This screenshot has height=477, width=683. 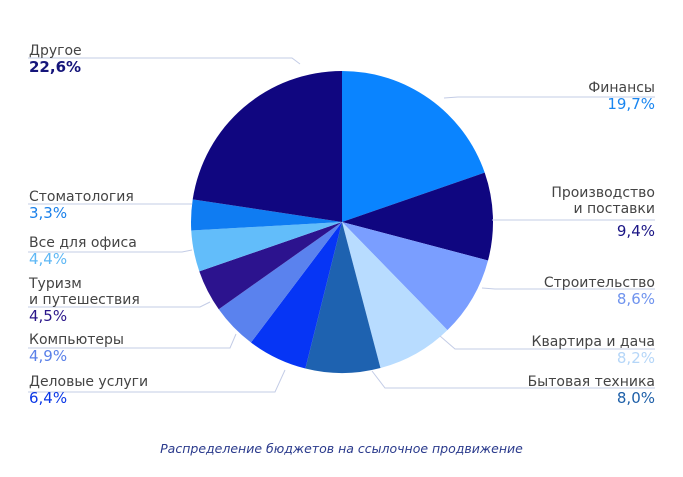 What do you see at coordinates (635, 398) in the screenshot?
I see `label-pct: 8,0%` at bounding box center [635, 398].